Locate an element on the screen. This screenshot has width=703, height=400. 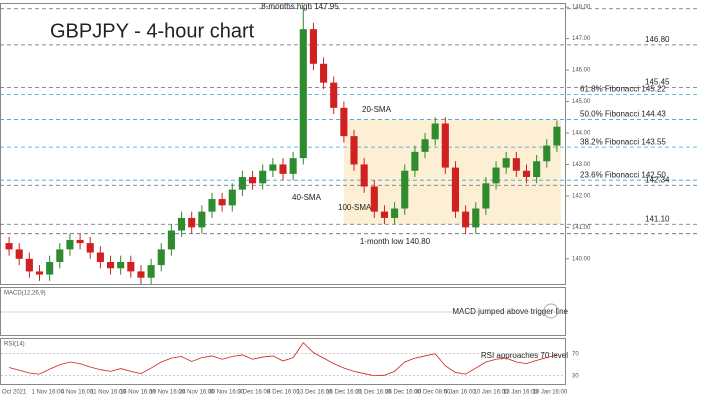
level-label: 61.8% Fibonacci 145.22 is located at coordinates (623, 89).